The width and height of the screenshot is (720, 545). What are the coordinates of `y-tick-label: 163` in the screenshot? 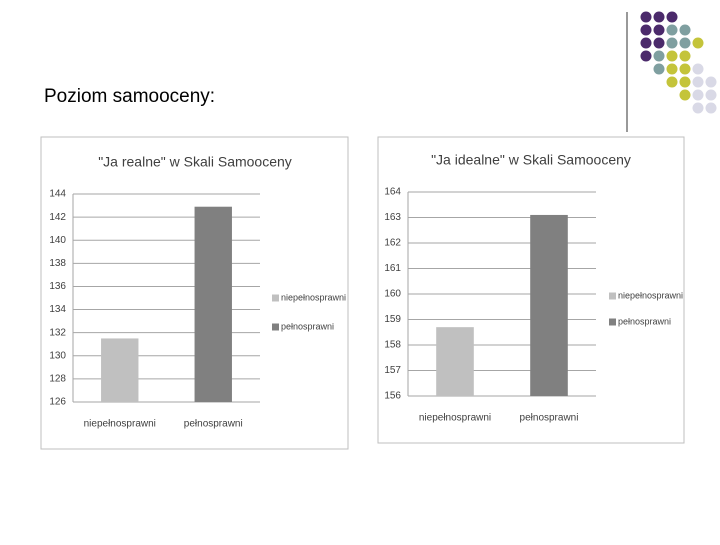 It's located at (392, 217).